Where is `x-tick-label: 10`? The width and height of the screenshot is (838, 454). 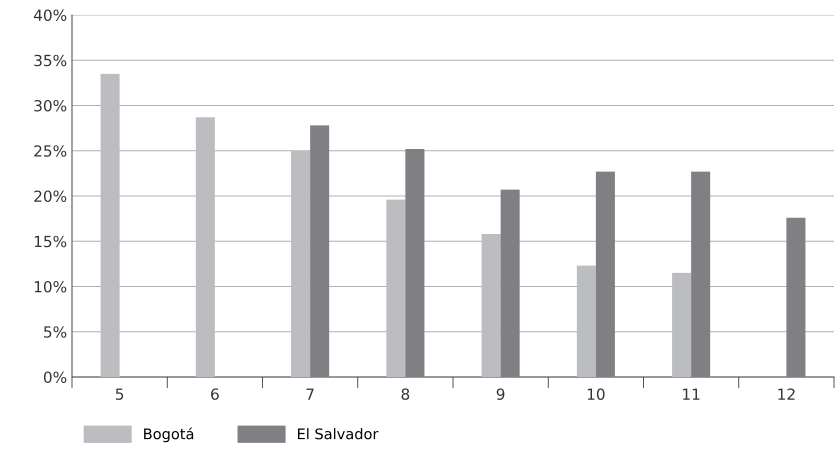 x-tick-label: 10 is located at coordinates (596, 394).